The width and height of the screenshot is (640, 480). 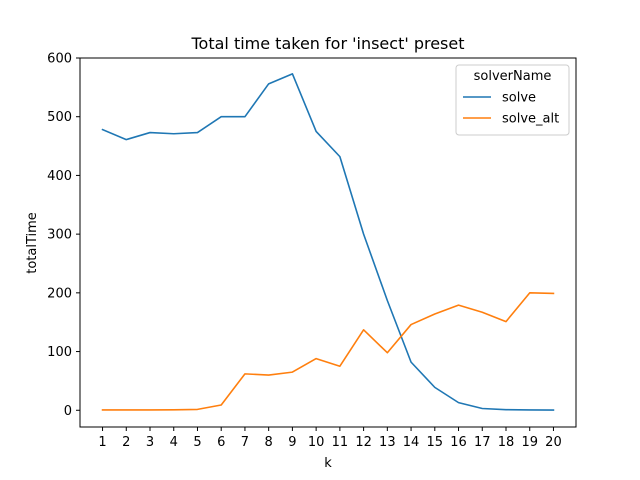 I want to click on y-tick-label: 200, so click(x=59, y=293).